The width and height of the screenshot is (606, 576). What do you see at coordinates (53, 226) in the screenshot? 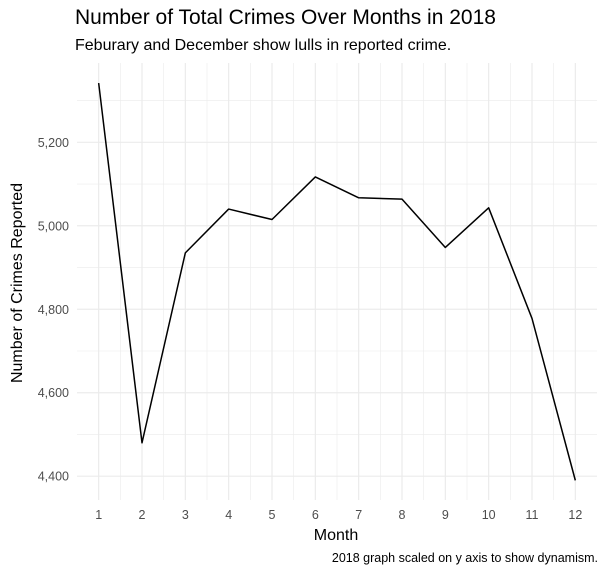
I see `y-tick-label: 5,000` at bounding box center [53, 226].